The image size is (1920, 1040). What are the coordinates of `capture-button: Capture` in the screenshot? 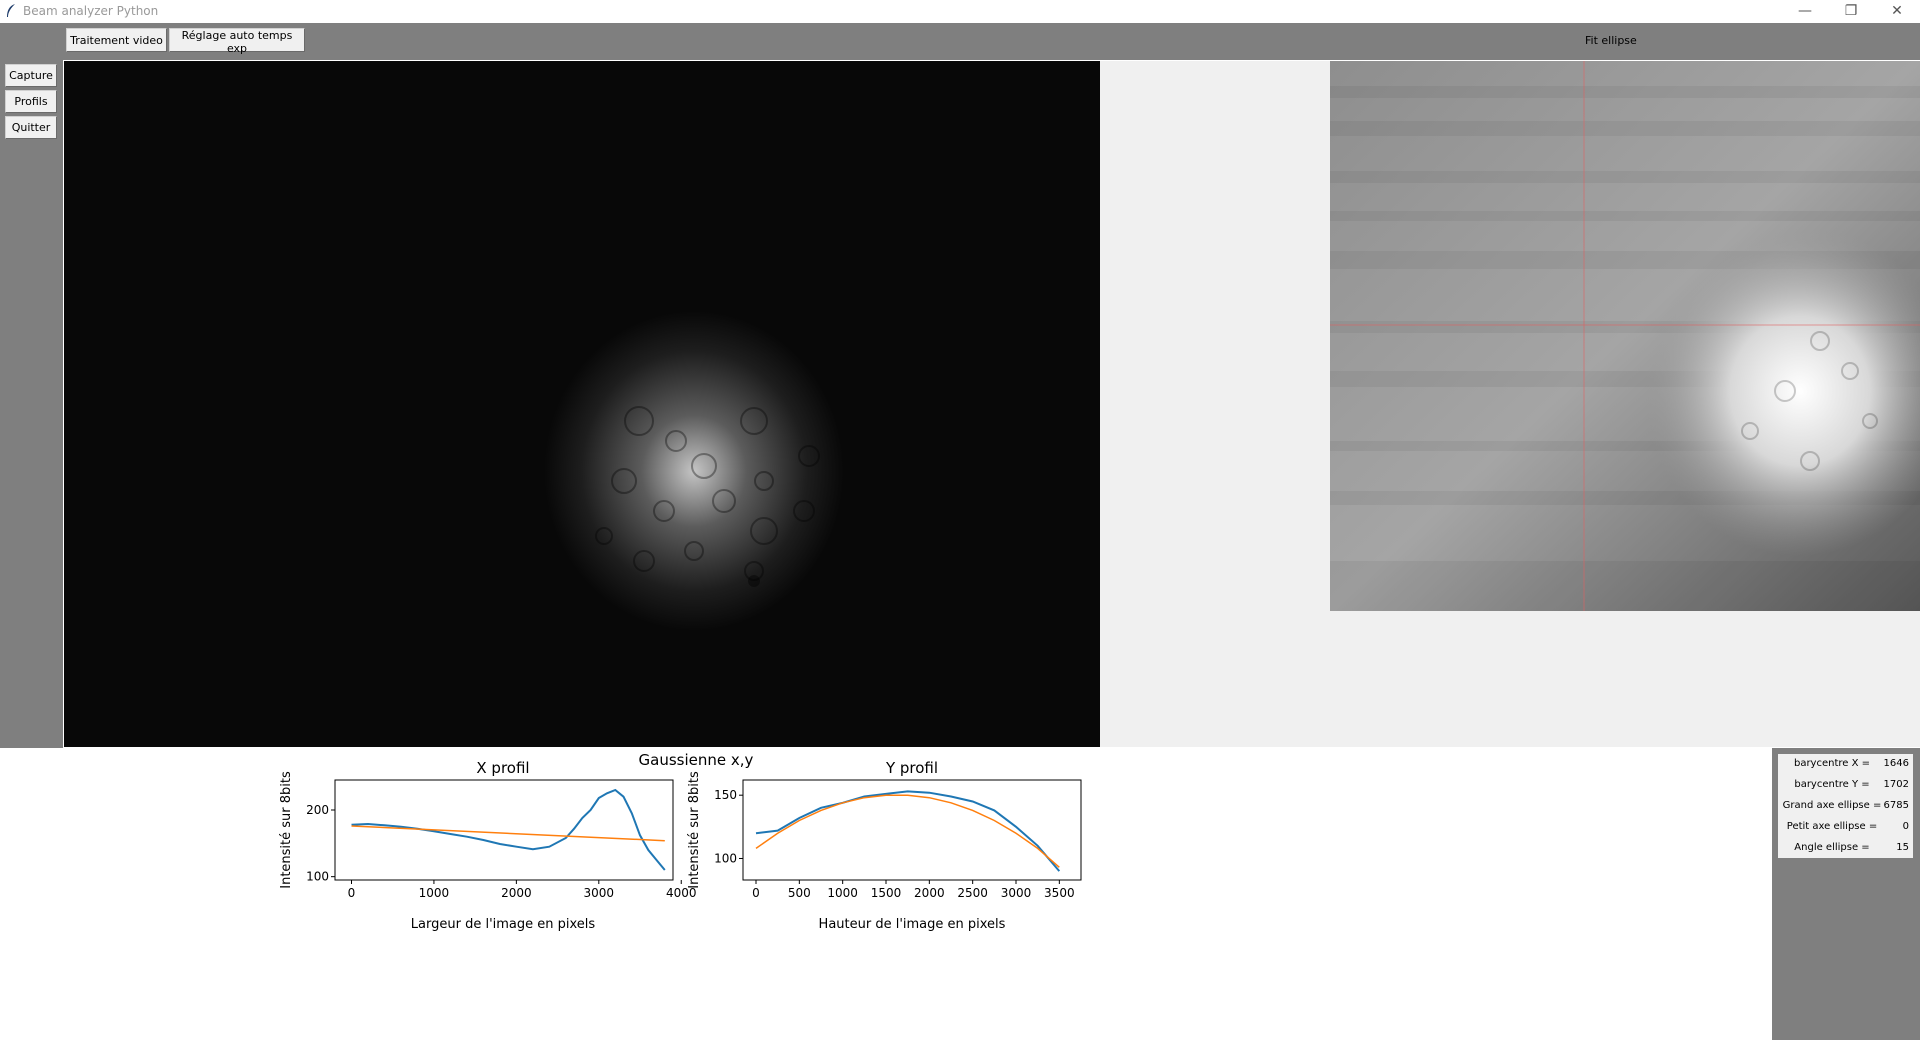 It's located at (31, 75).